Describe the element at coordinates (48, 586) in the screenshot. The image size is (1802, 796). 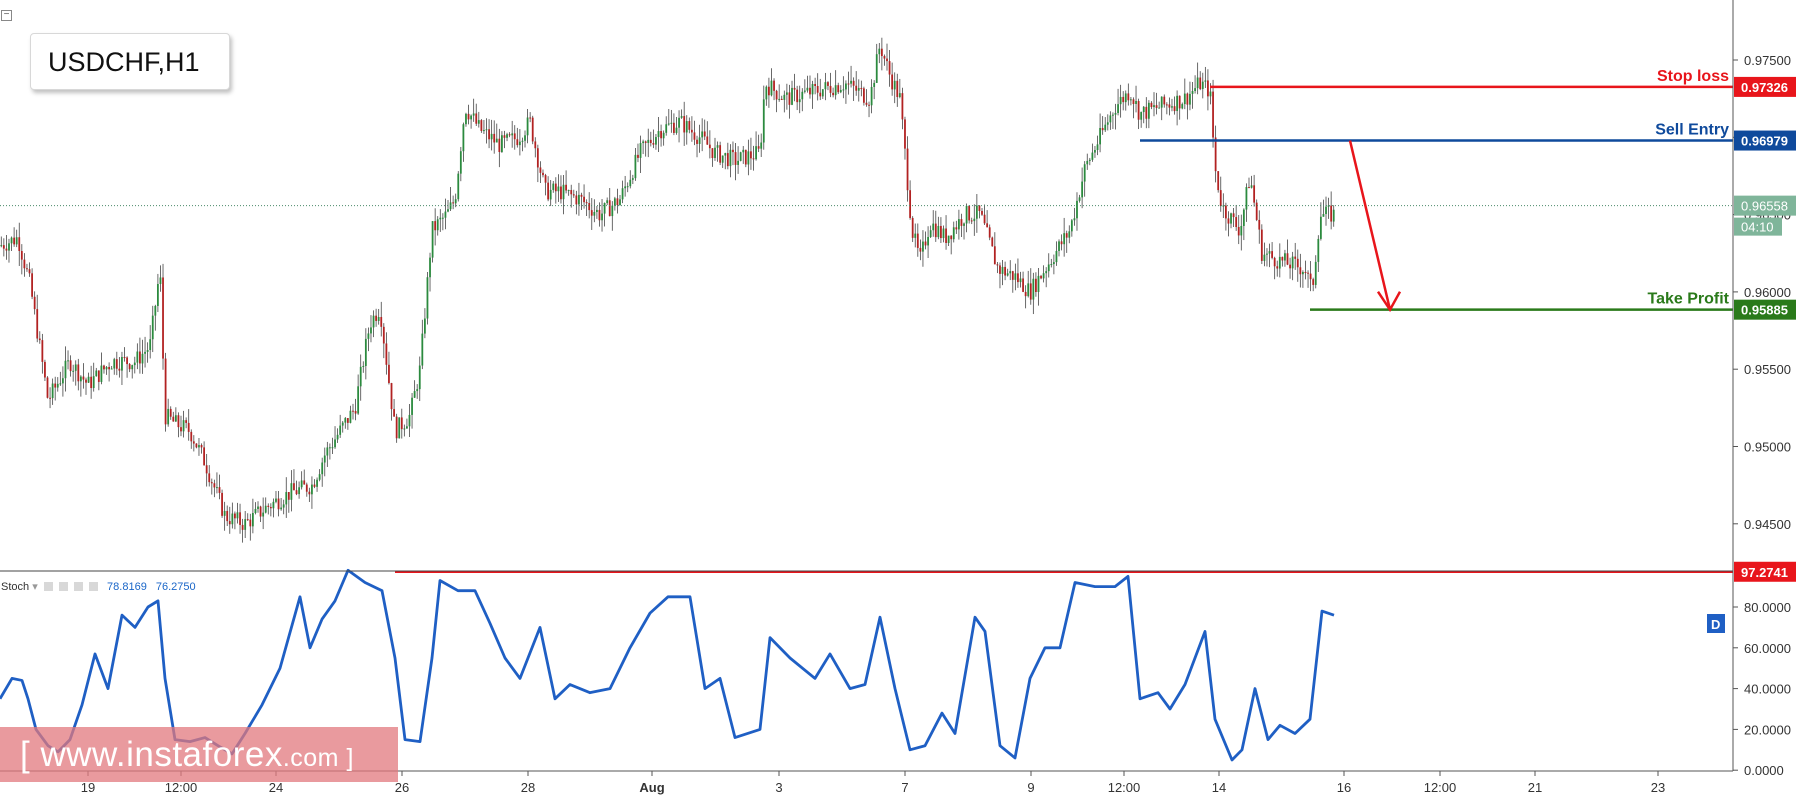
I see `settings-icon` at that location.